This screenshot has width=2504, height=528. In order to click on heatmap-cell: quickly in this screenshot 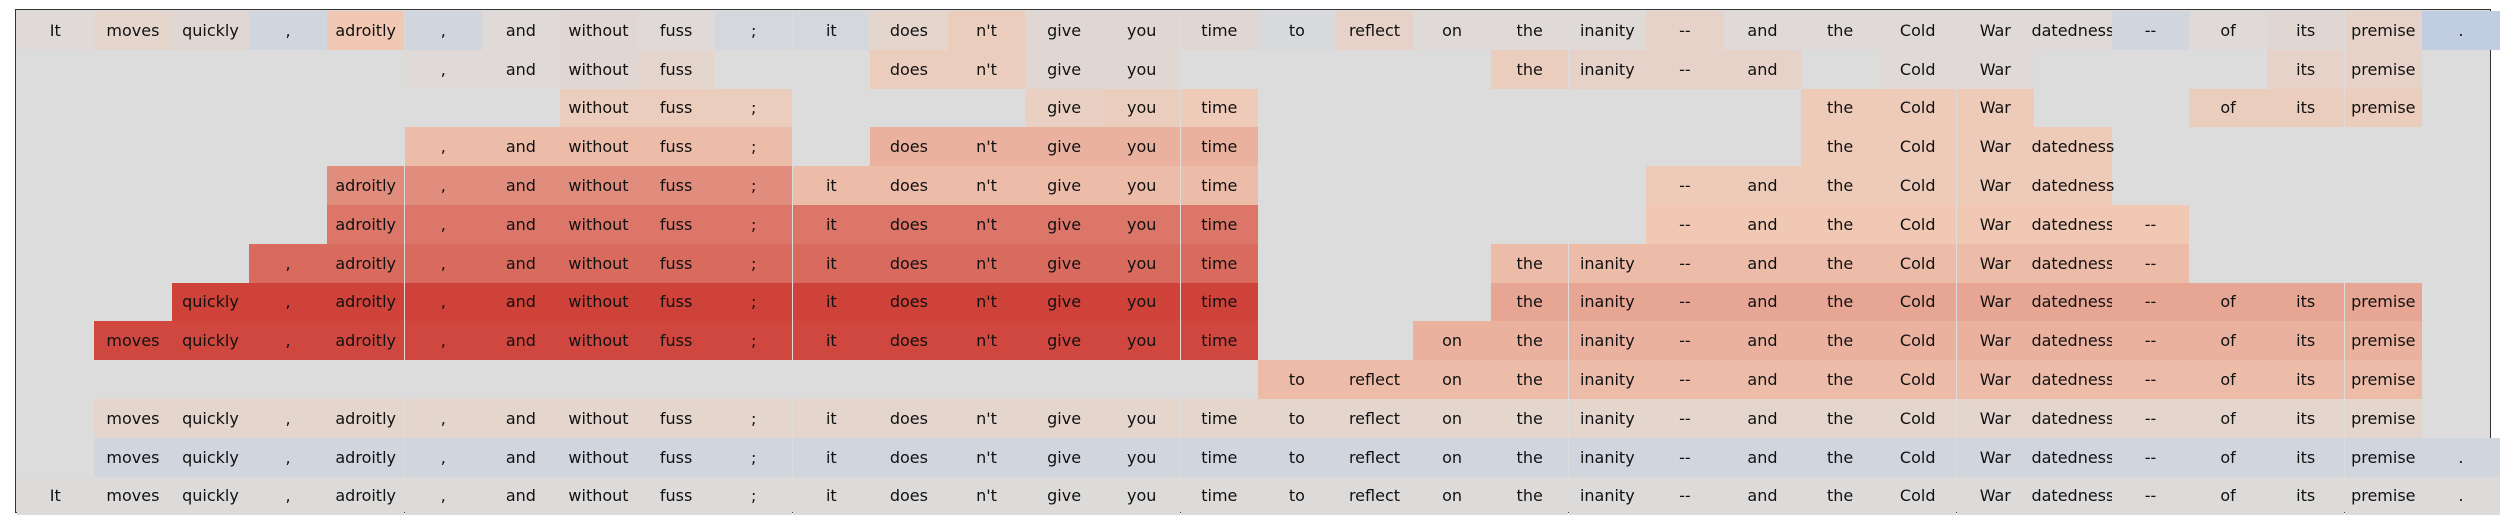, I will do `click(210, 418)`.